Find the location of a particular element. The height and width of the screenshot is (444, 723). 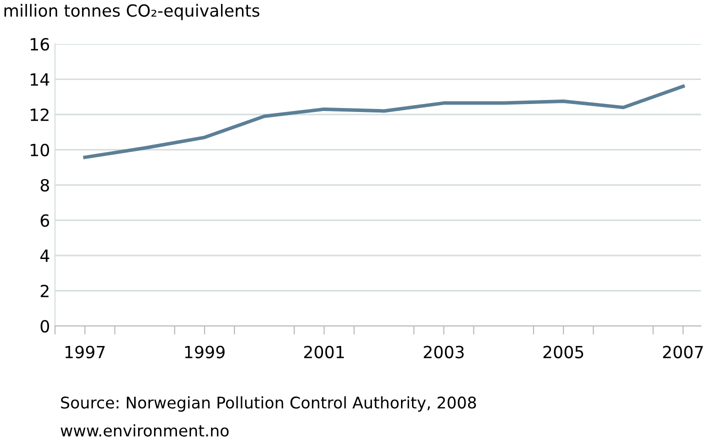

line-series is located at coordinates (384, 122).